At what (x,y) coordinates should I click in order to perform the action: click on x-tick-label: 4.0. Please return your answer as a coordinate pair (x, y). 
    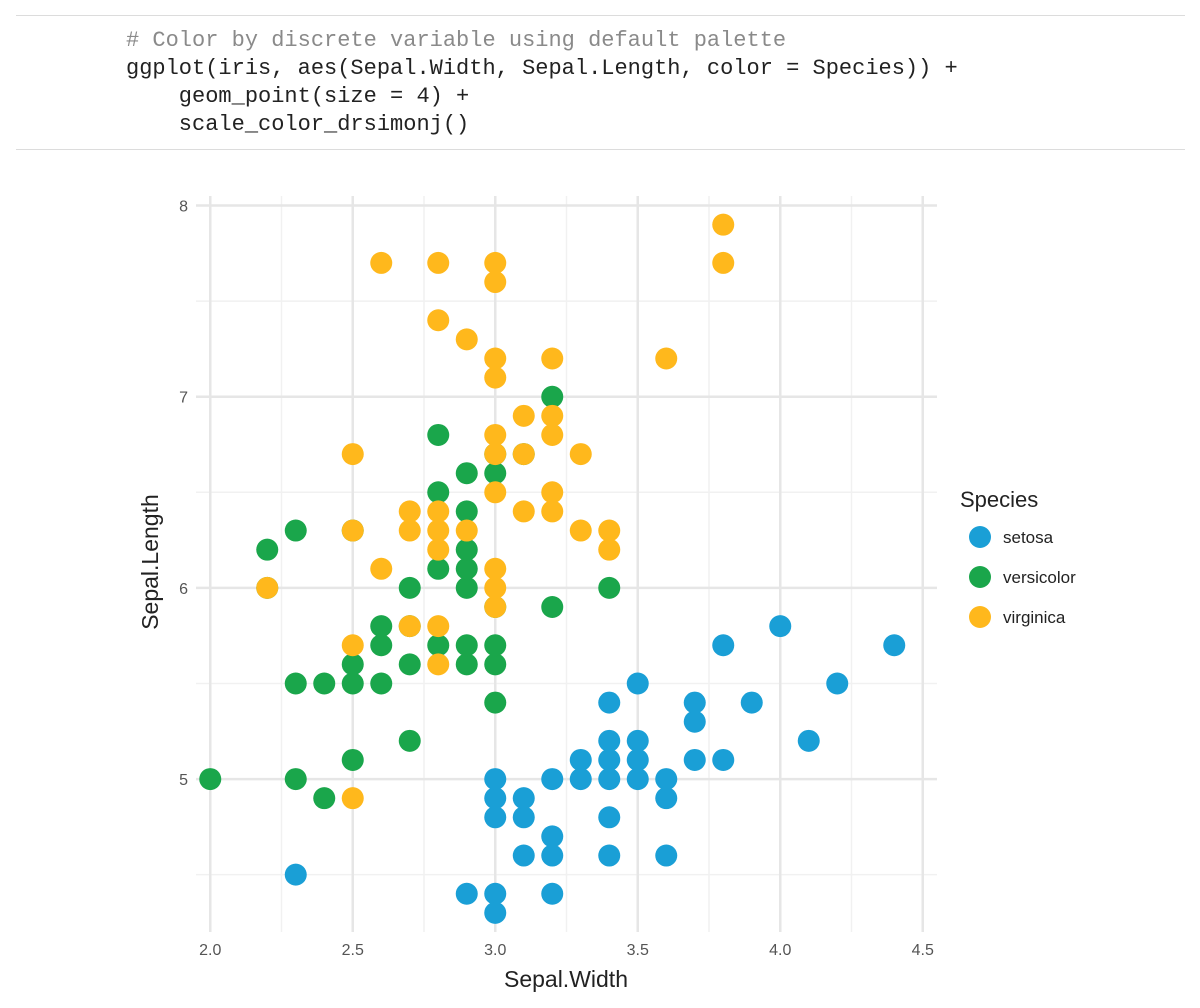
    Looking at the image, I should click on (780, 950).